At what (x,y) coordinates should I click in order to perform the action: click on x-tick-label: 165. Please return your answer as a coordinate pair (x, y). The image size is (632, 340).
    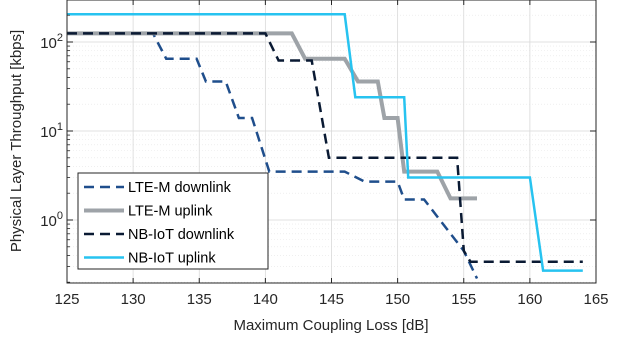
    Looking at the image, I should click on (595, 299).